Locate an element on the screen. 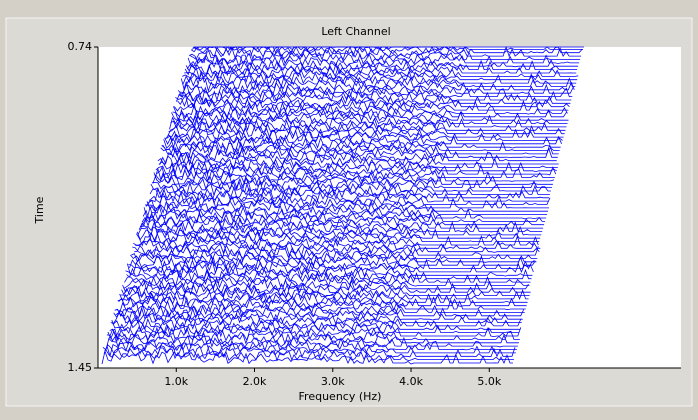  y-axis-label: Time is located at coordinates (39, 210).